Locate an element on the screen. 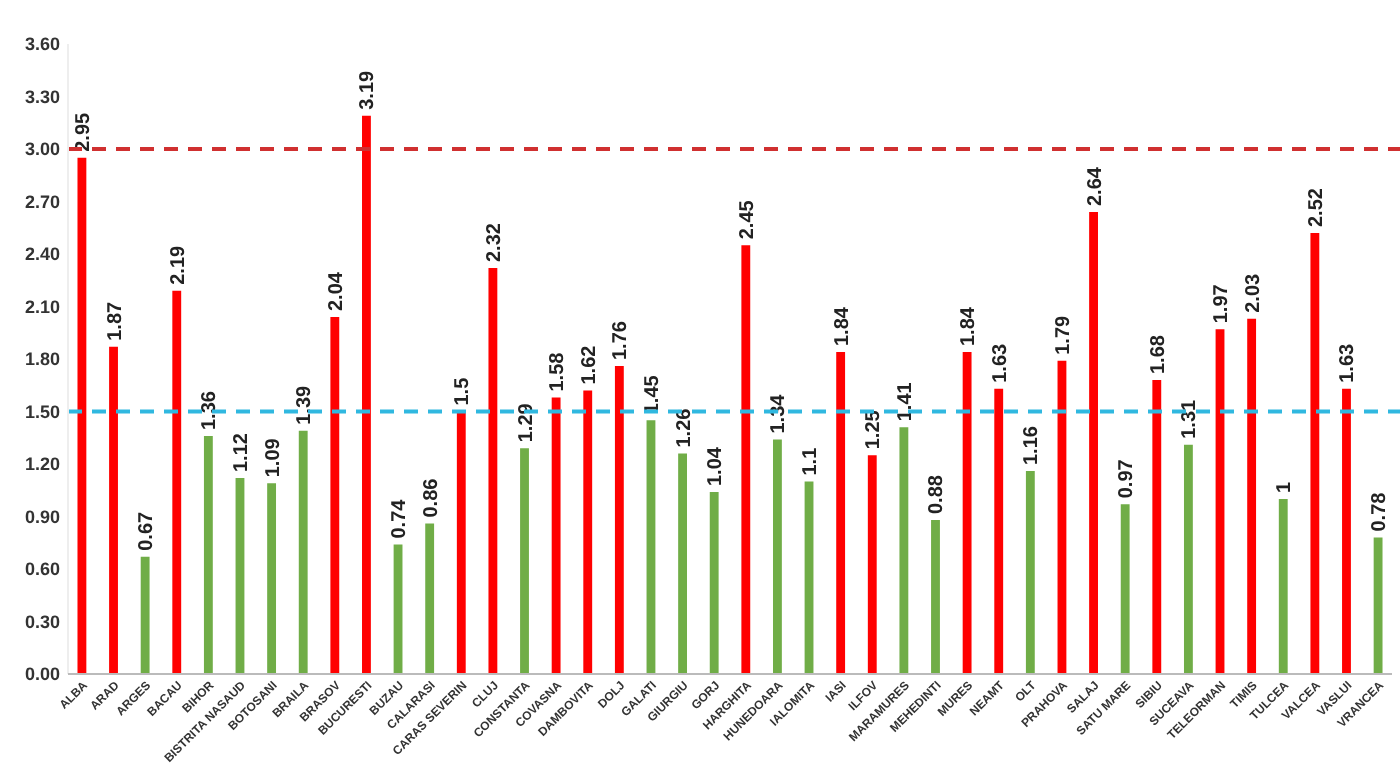 This screenshot has width=1400, height=766. y-tick-label: 0.30 is located at coordinates (42, 621).